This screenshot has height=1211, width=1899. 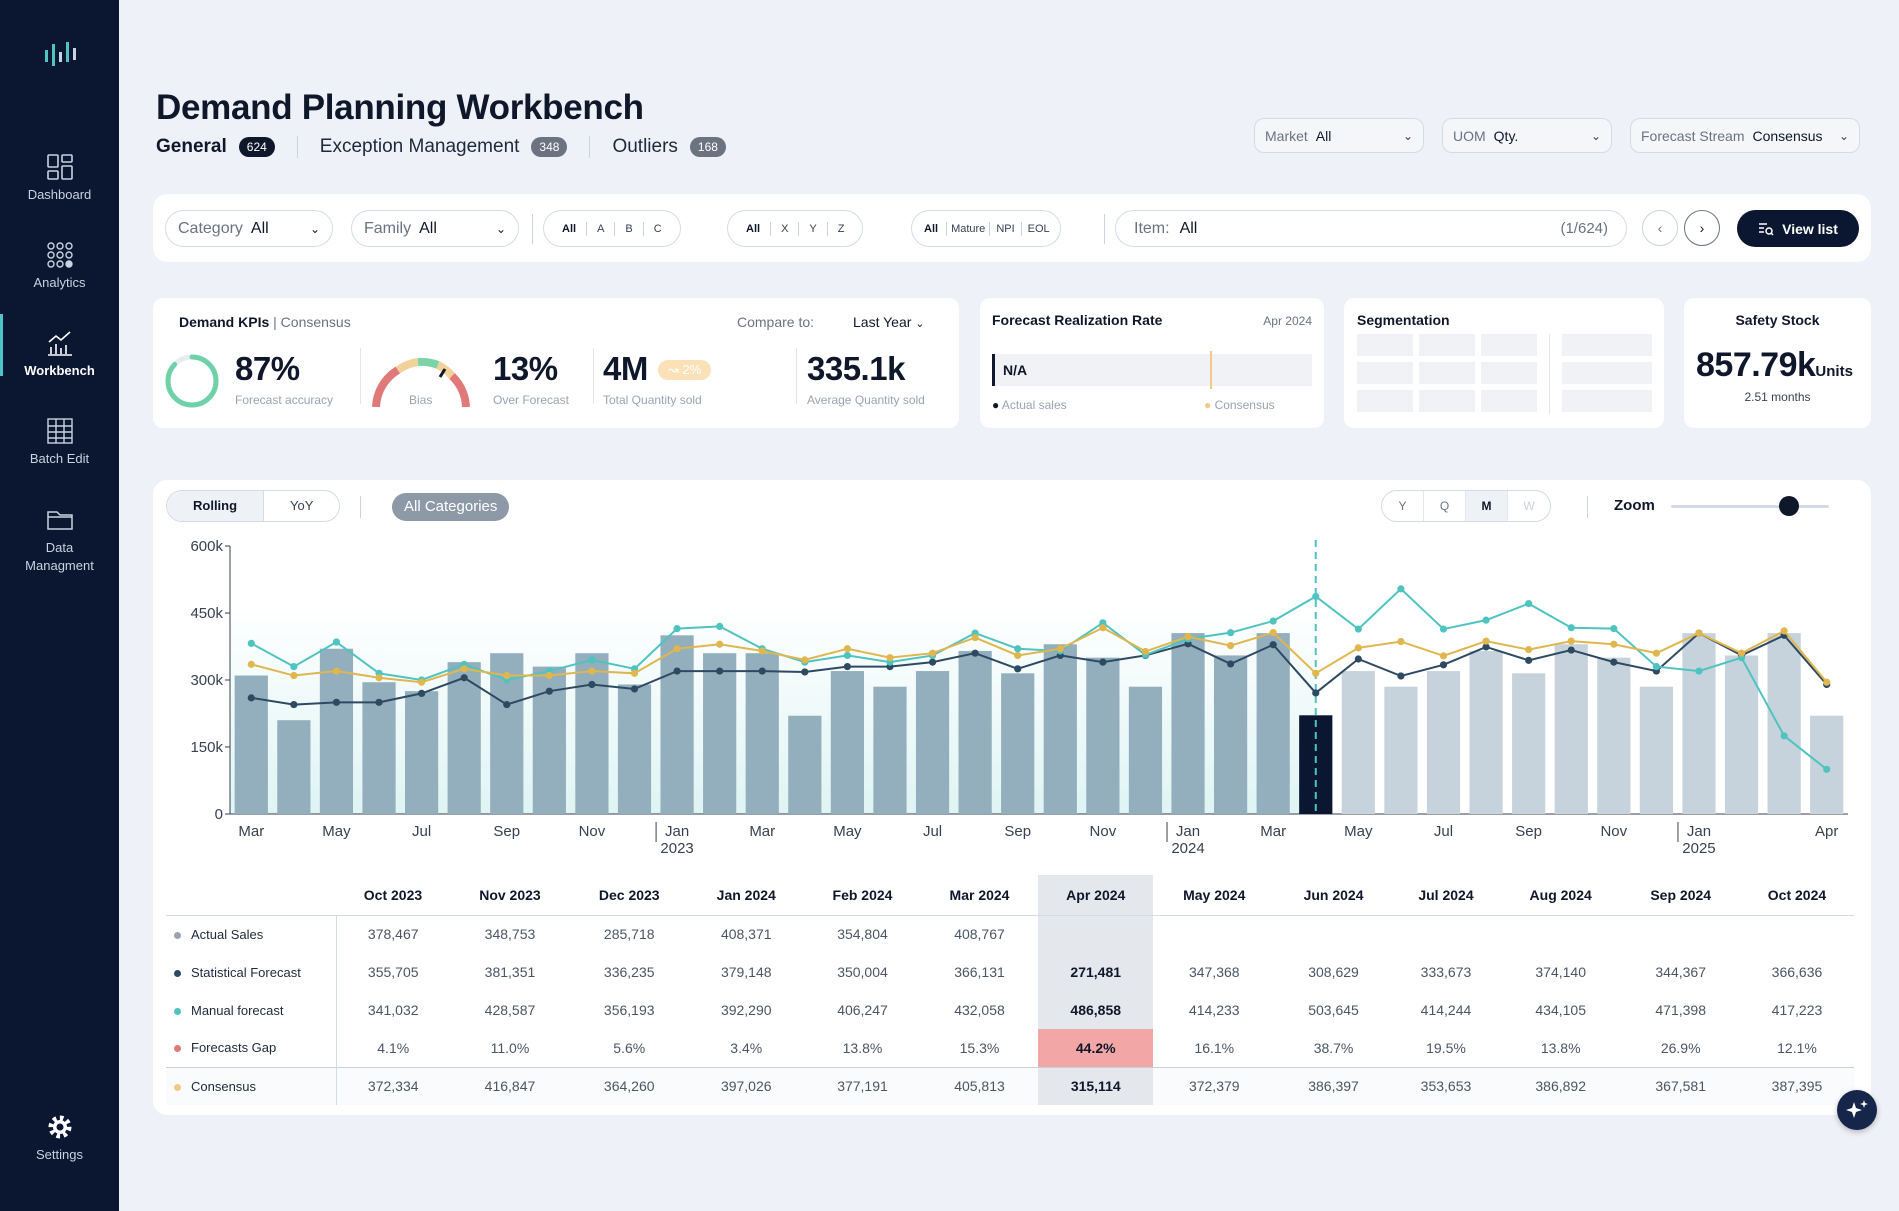 What do you see at coordinates (393, 895) in the screenshot?
I see `column-header: Oct 2023` at bounding box center [393, 895].